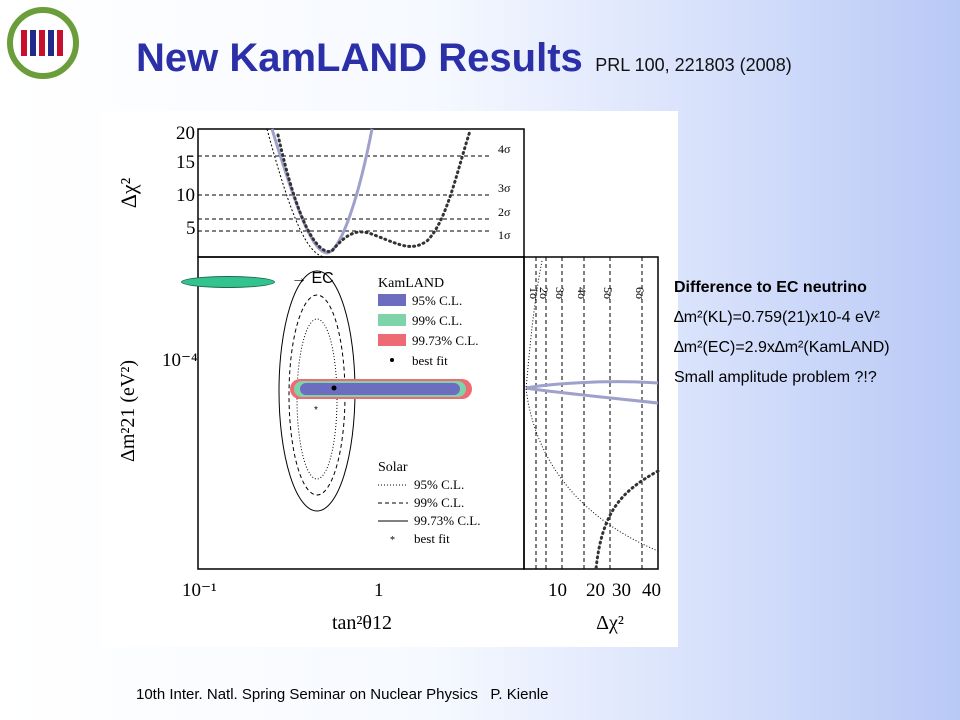  What do you see at coordinates (316, 410) in the screenshot?
I see `solar-best-fit: *` at bounding box center [316, 410].